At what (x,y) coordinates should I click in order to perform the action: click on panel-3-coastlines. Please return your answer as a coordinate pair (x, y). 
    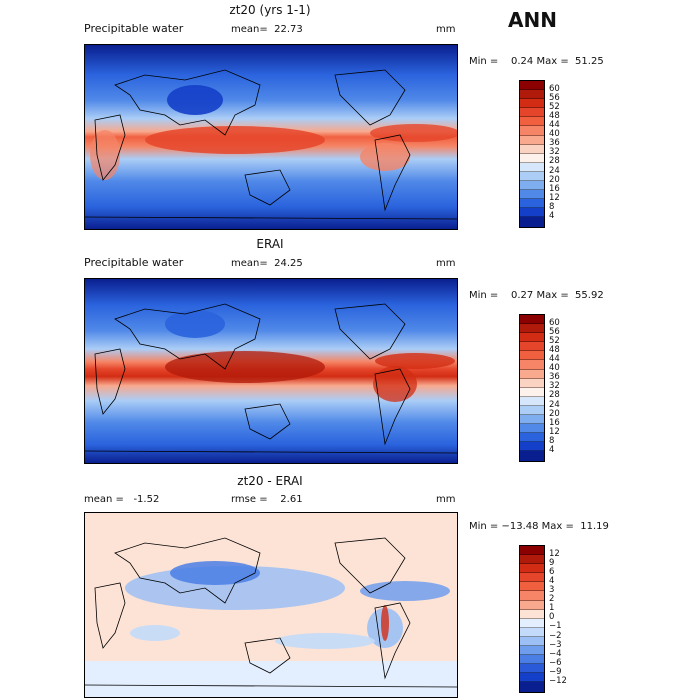
    Looking at the image, I should click on (271, 612).